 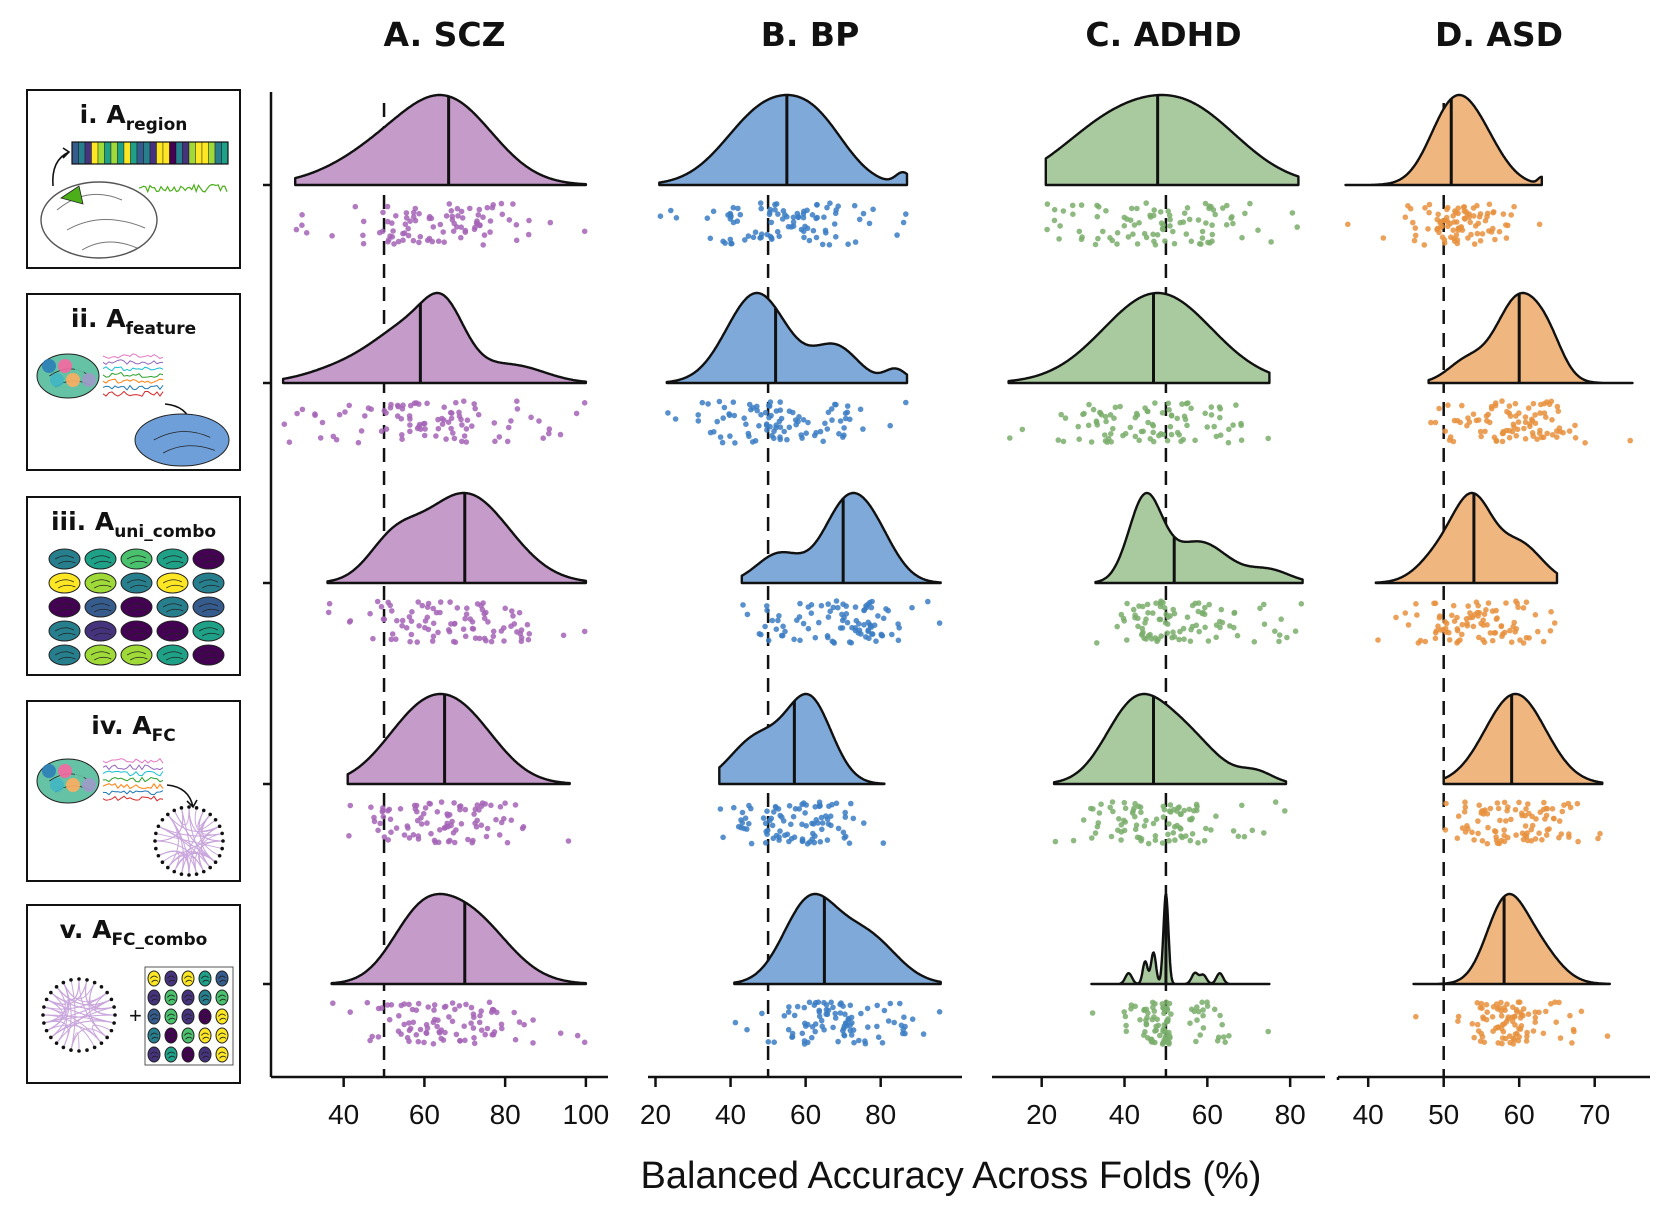 I want to click on density-iii, so click(x=1199, y=538).